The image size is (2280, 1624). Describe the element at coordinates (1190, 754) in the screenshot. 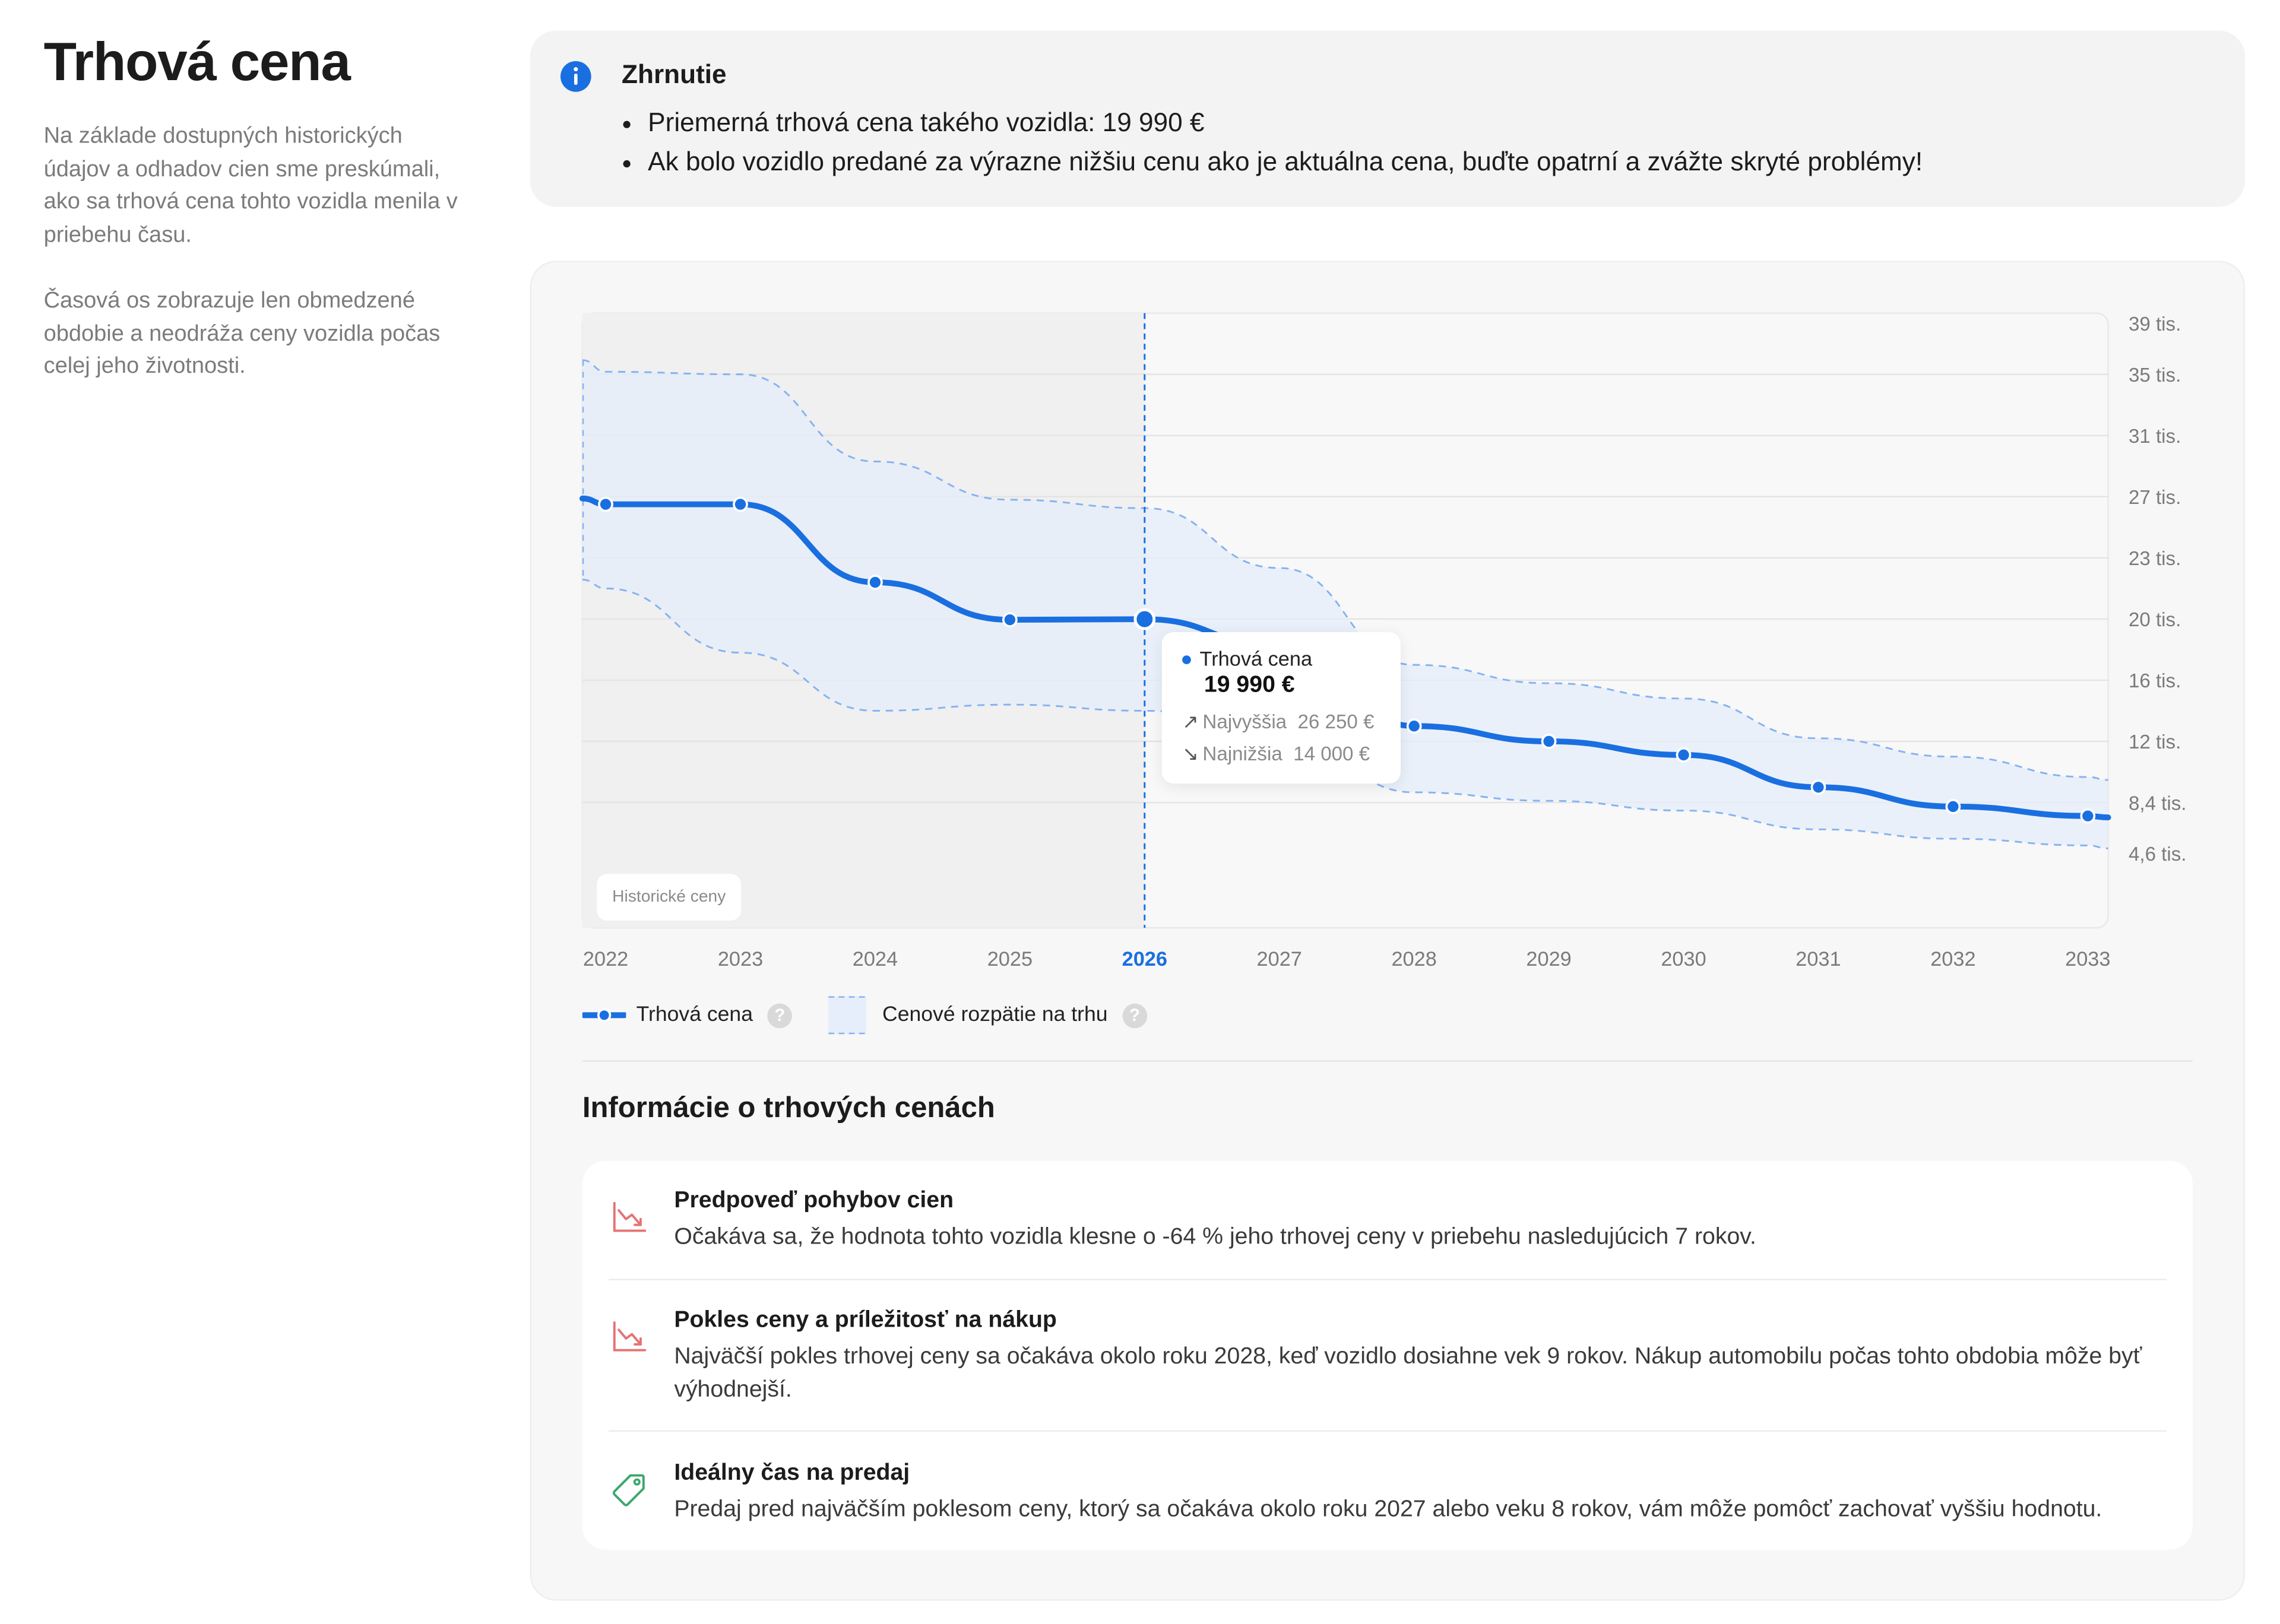

I see `arrow-down-right-icon: ↘` at that location.